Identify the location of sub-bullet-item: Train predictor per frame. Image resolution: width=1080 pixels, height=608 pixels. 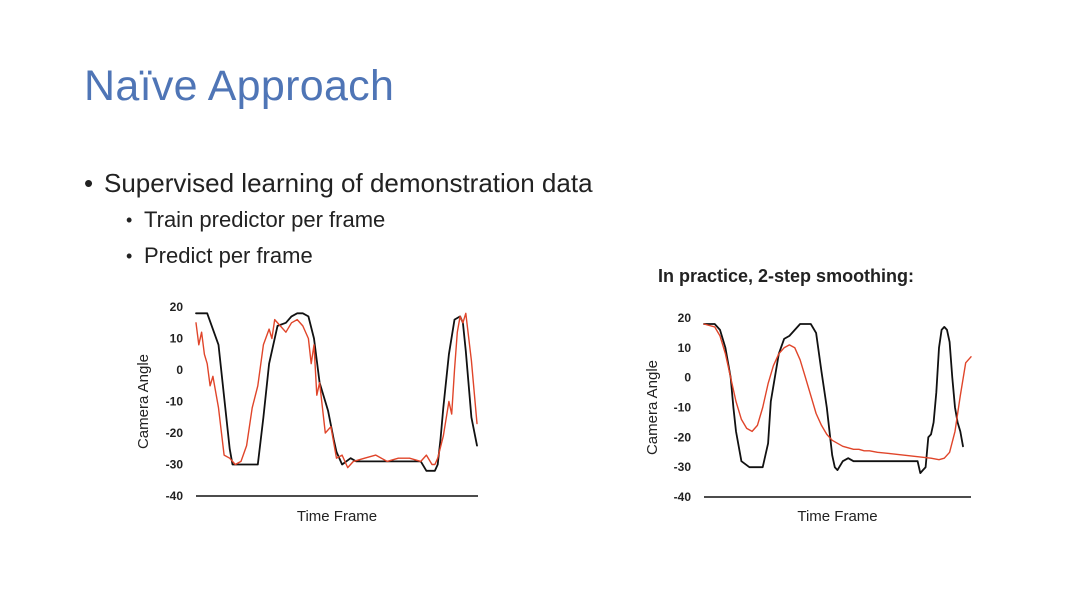
(358, 220).